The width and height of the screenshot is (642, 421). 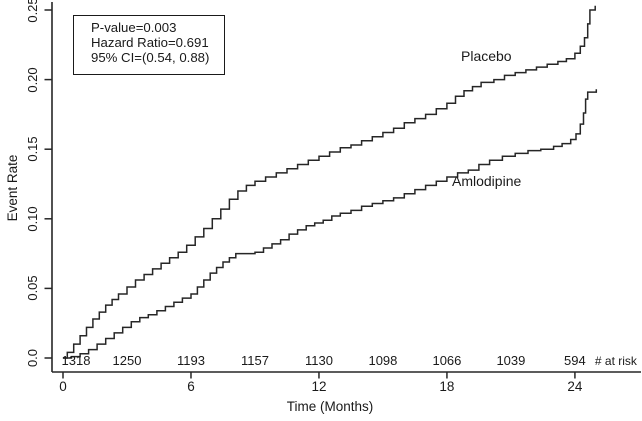 What do you see at coordinates (150, 57) in the screenshot?
I see `confidence-interval-text: 95% CI=(0.54, 0.88)` at bounding box center [150, 57].